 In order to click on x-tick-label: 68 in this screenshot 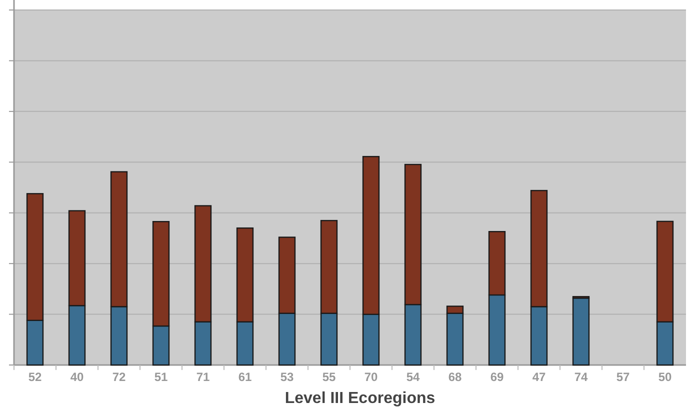, I will do `click(455, 377)`.